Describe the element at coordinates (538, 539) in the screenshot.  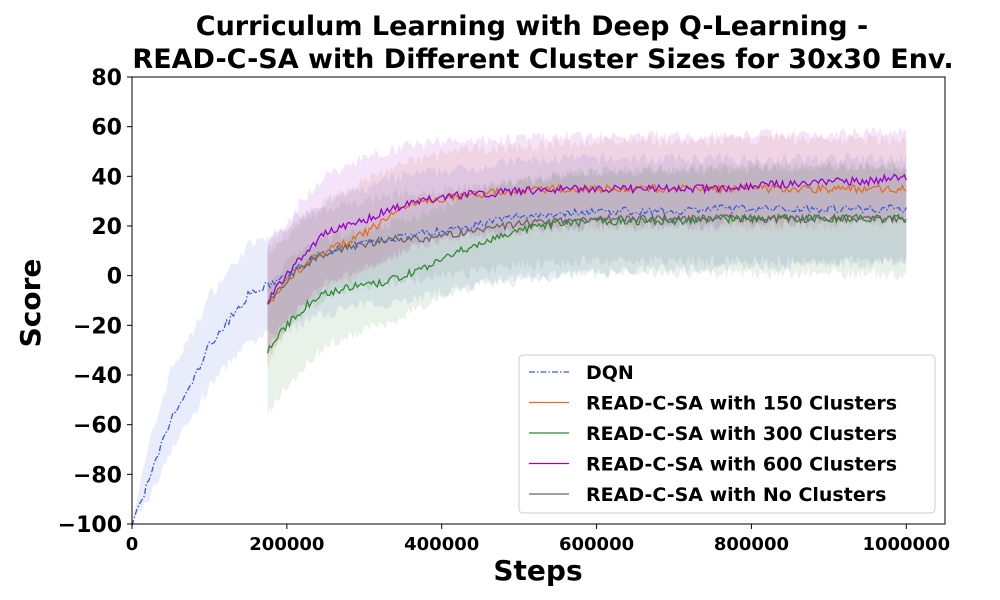
I see `x-axis-ticks: 0 200000 400000 600000 800000 1000000` at that location.